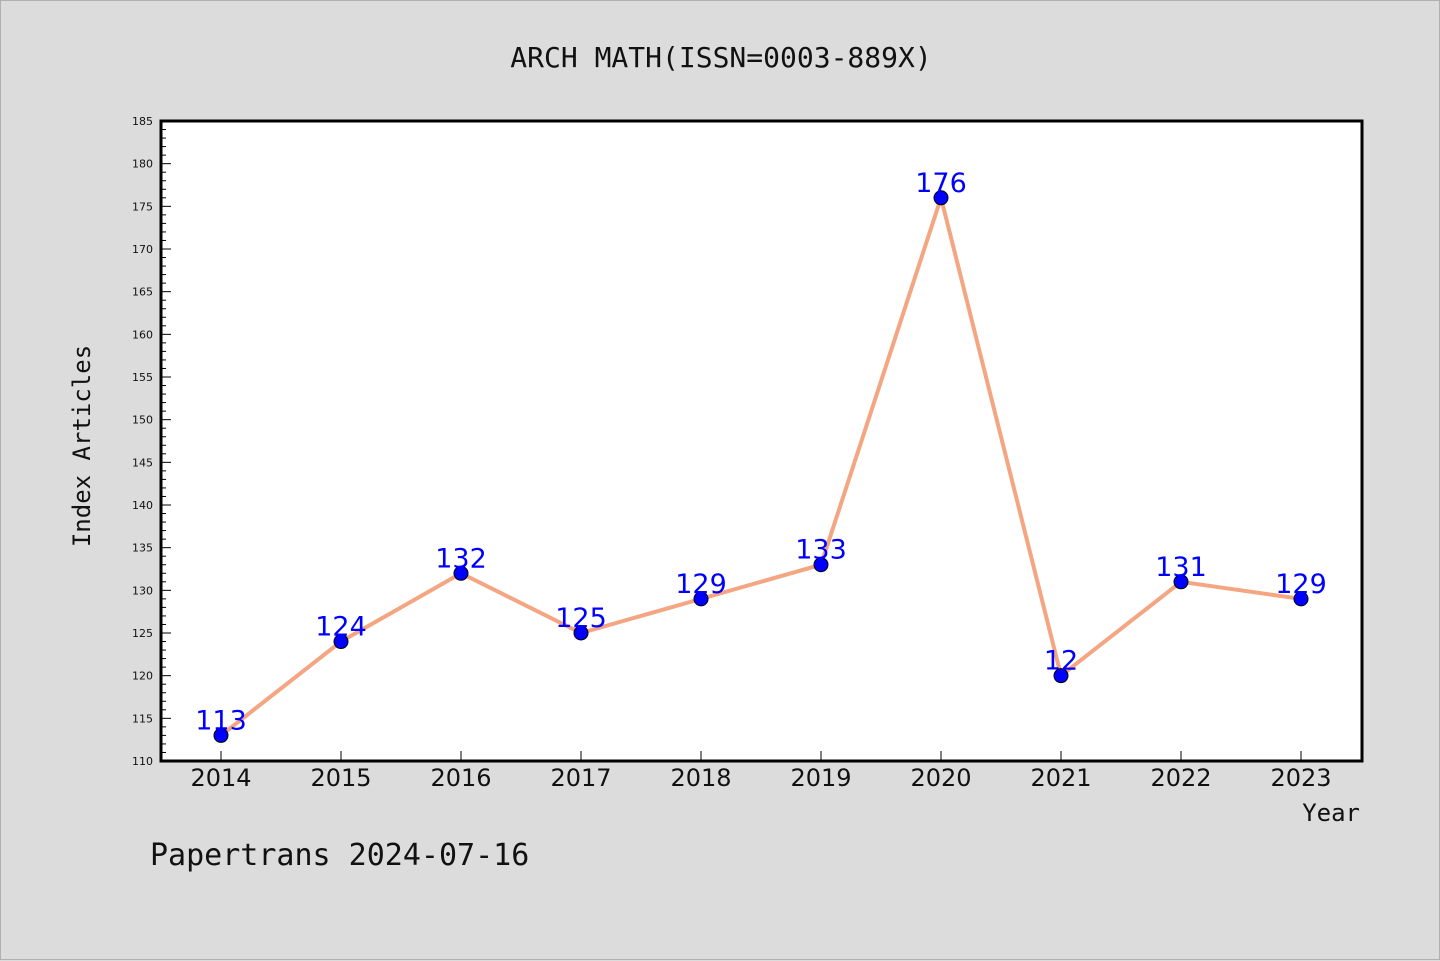 This screenshot has width=1440, height=961. What do you see at coordinates (142, 676) in the screenshot?
I see `y-tick-label: 120` at bounding box center [142, 676].